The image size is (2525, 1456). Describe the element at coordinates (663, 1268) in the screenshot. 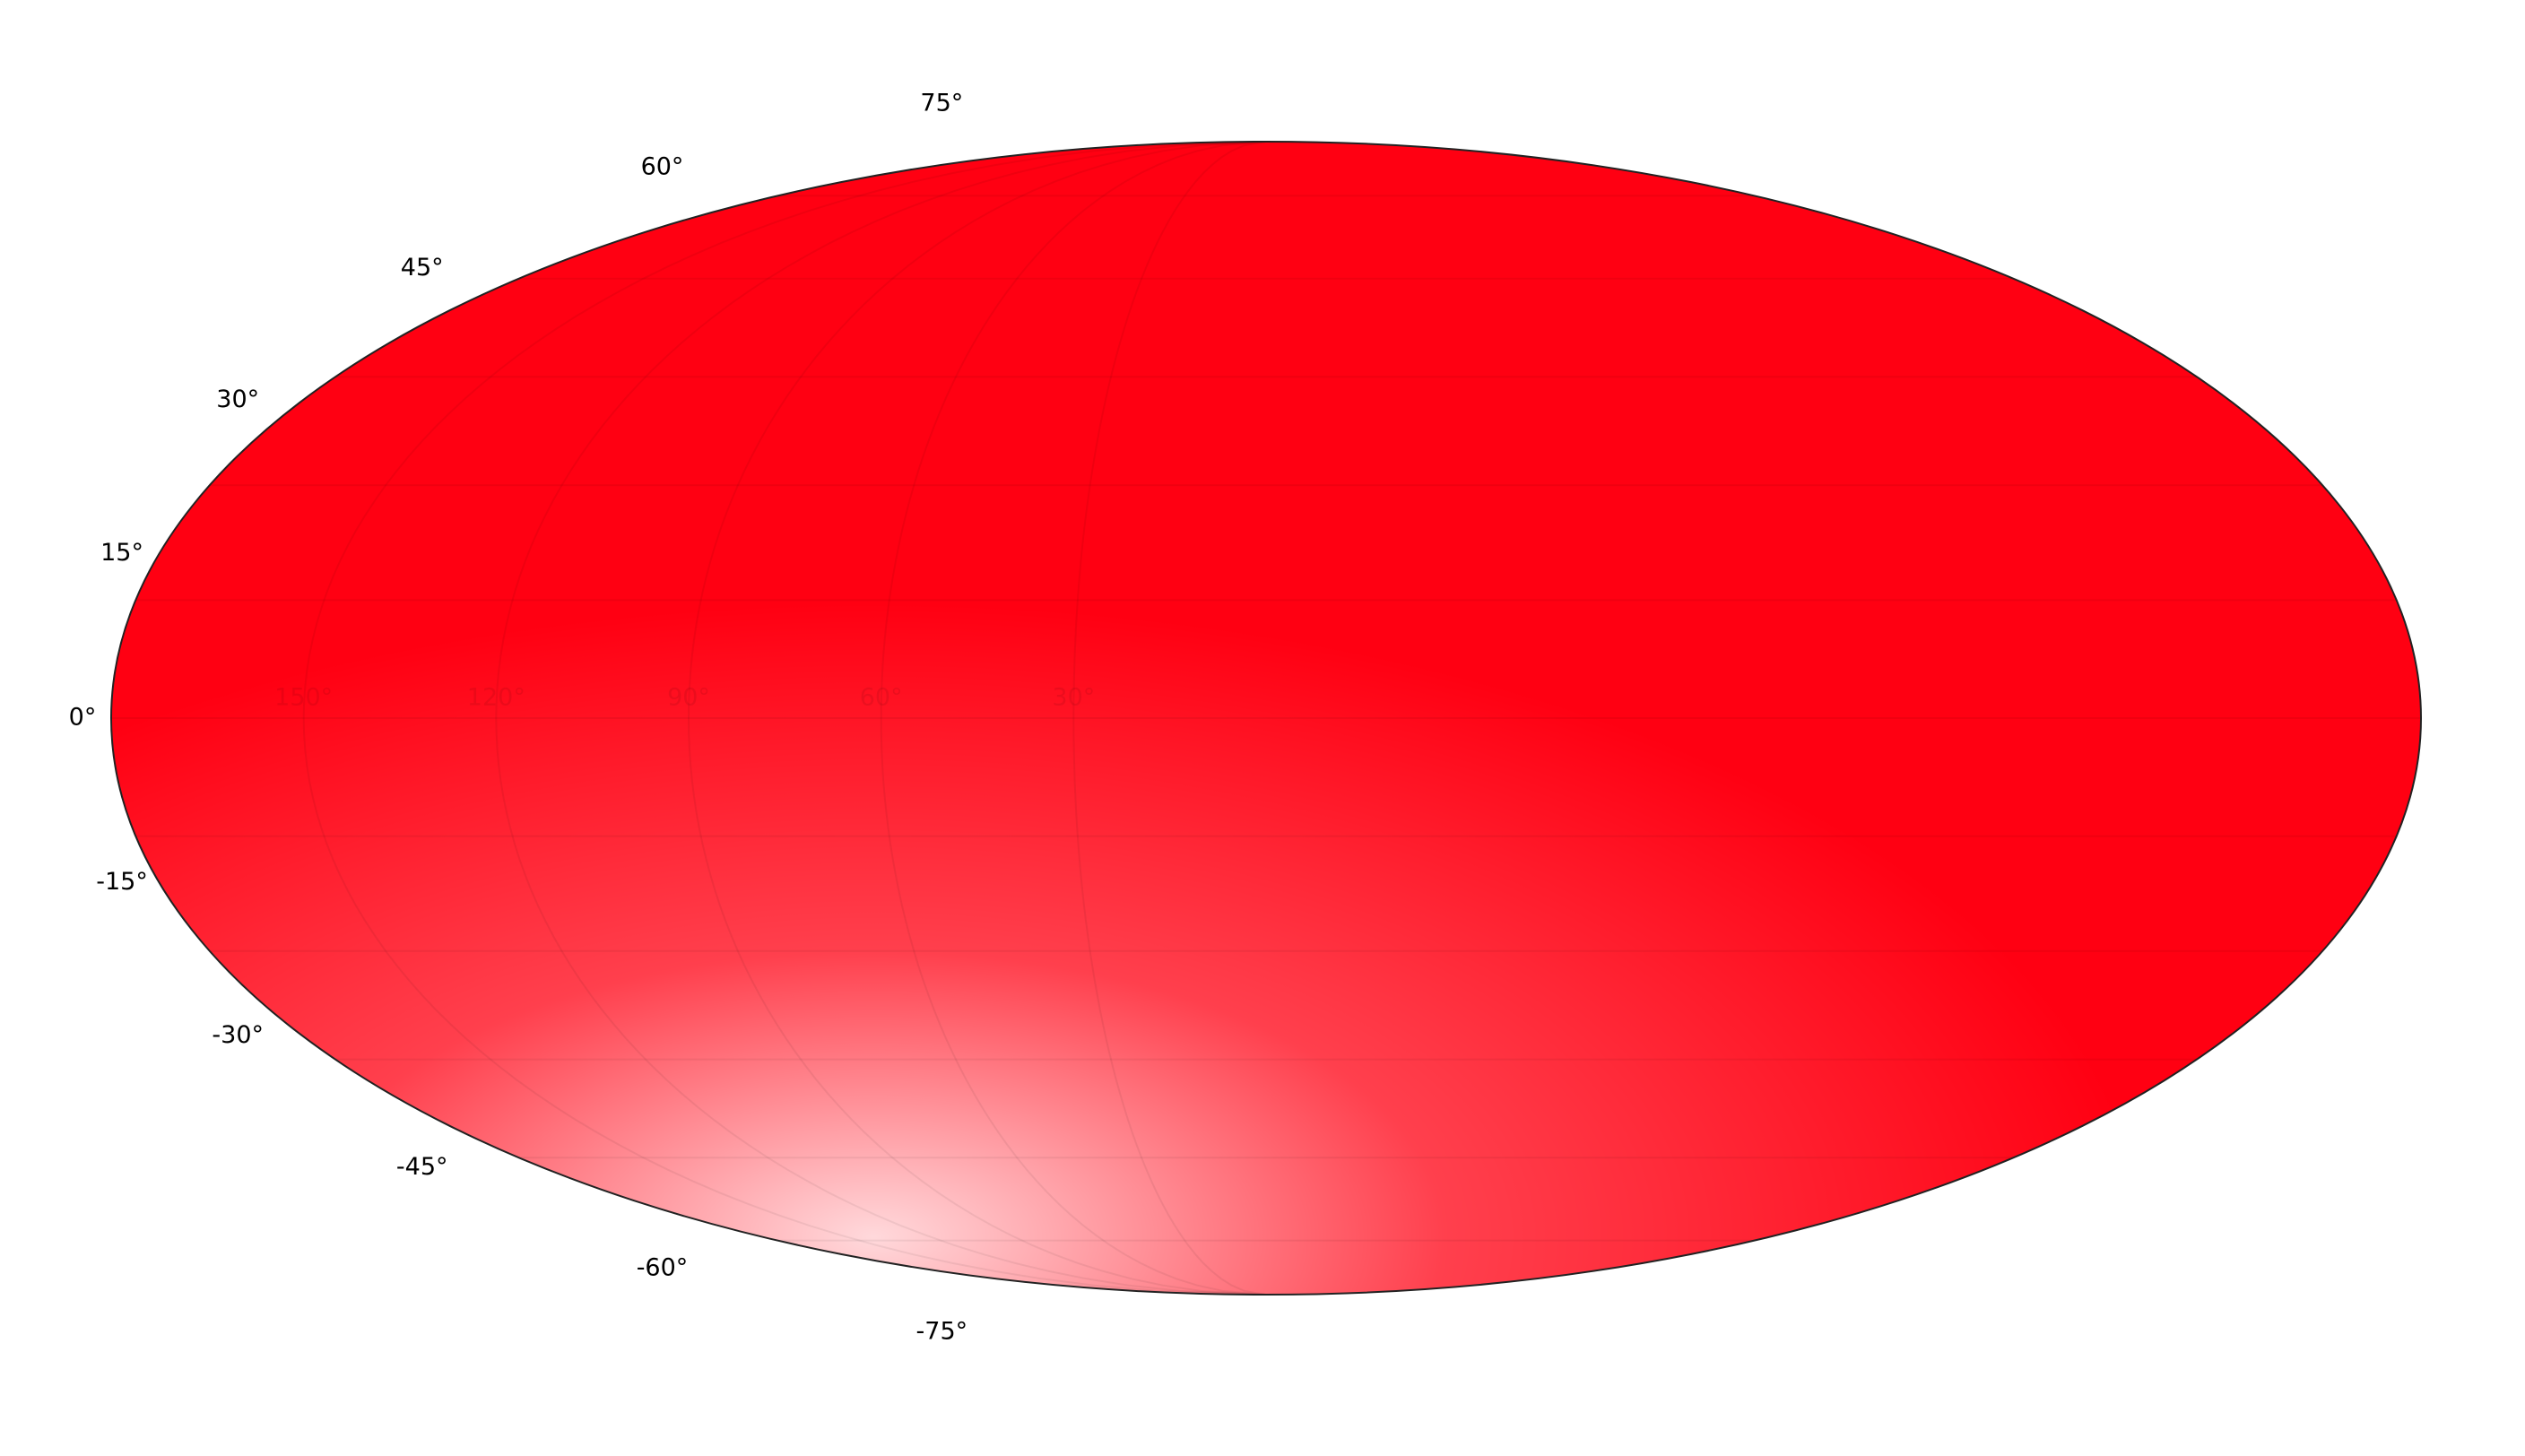

I see `y-tick-label: -60°` at that location.